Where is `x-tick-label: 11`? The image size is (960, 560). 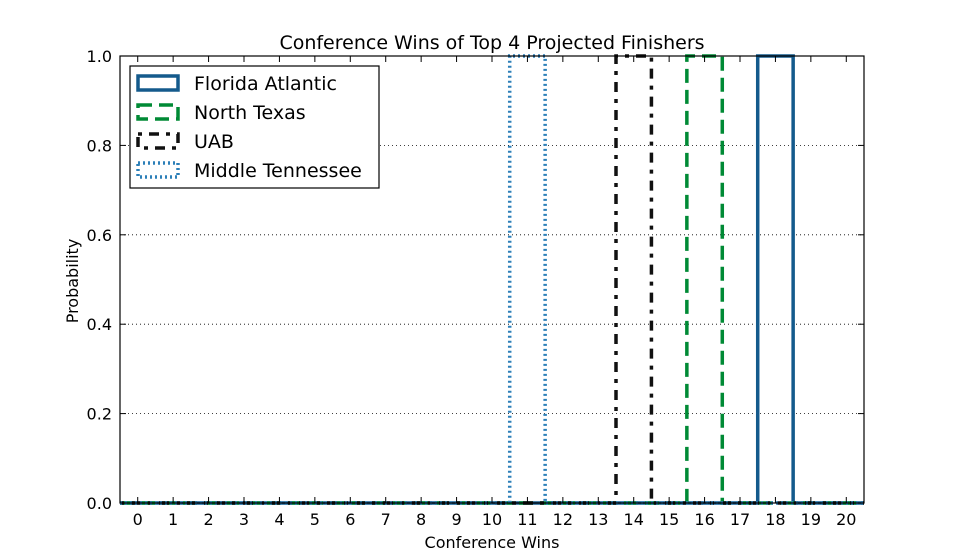
x-tick-label: 11 is located at coordinates (527, 519).